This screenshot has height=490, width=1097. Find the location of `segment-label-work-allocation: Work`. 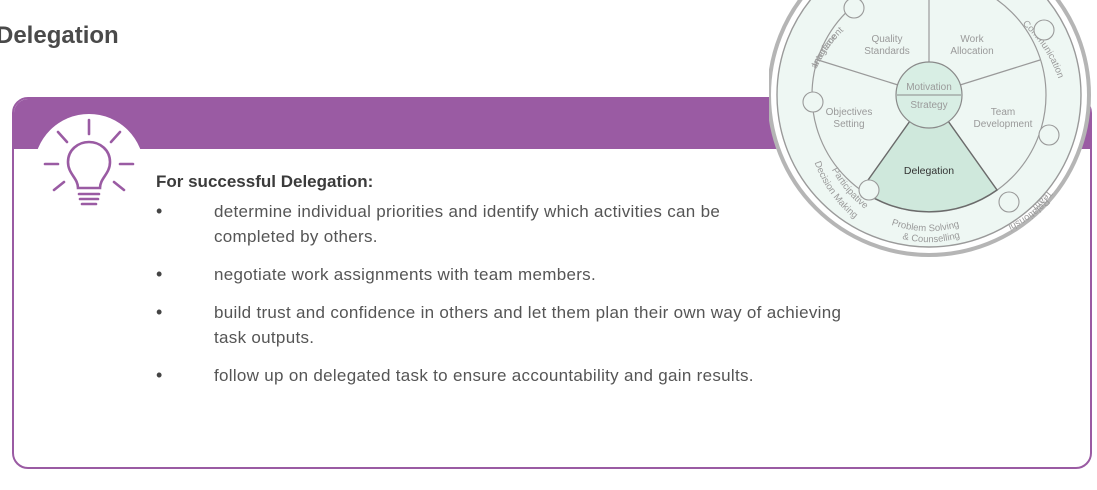

segment-label-work-allocation: Work is located at coordinates (972, 39).